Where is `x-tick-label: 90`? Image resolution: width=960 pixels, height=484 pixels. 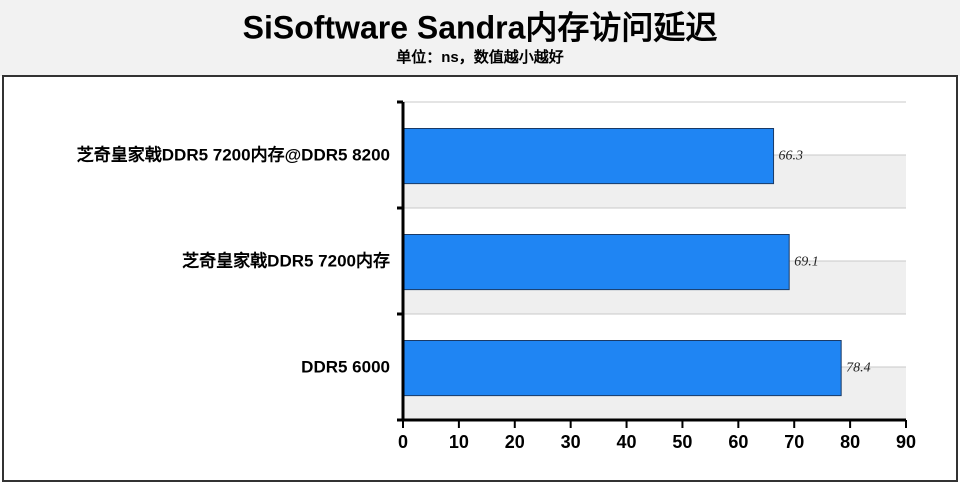
x-tick-label: 90 is located at coordinates (906, 442).